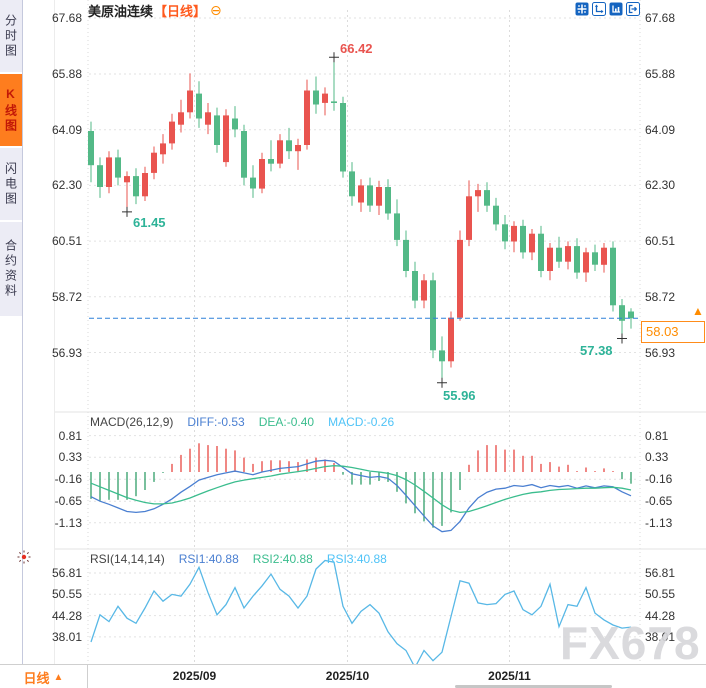 The height and width of the screenshot is (688, 706). What do you see at coordinates (607, 9) in the screenshot?
I see `toolbar` at bounding box center [607, 9].